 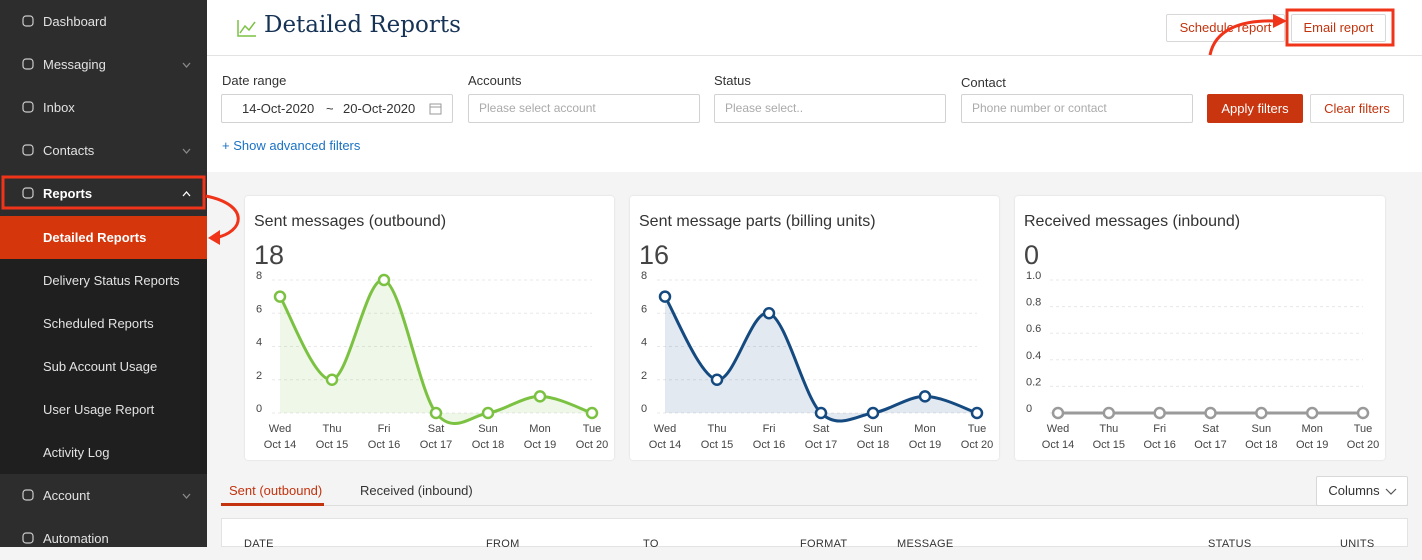 What do you see at coordinates (540, 445) in the screenshot?
I see `x-tick-label: Oct 19` at bounding box center [540, 445].